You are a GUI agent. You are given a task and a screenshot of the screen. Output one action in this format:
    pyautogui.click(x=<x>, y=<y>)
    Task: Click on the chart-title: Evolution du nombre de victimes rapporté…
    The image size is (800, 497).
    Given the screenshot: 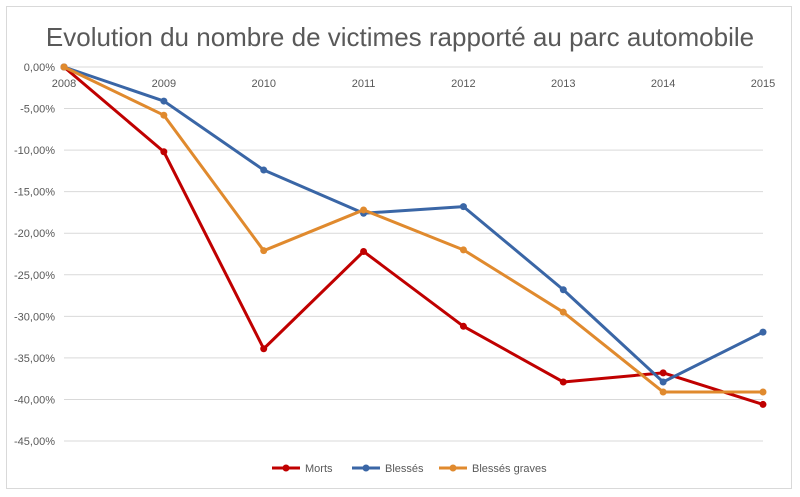 What is the action you would take?
    pyautogui.click(x=400, y=37)
    